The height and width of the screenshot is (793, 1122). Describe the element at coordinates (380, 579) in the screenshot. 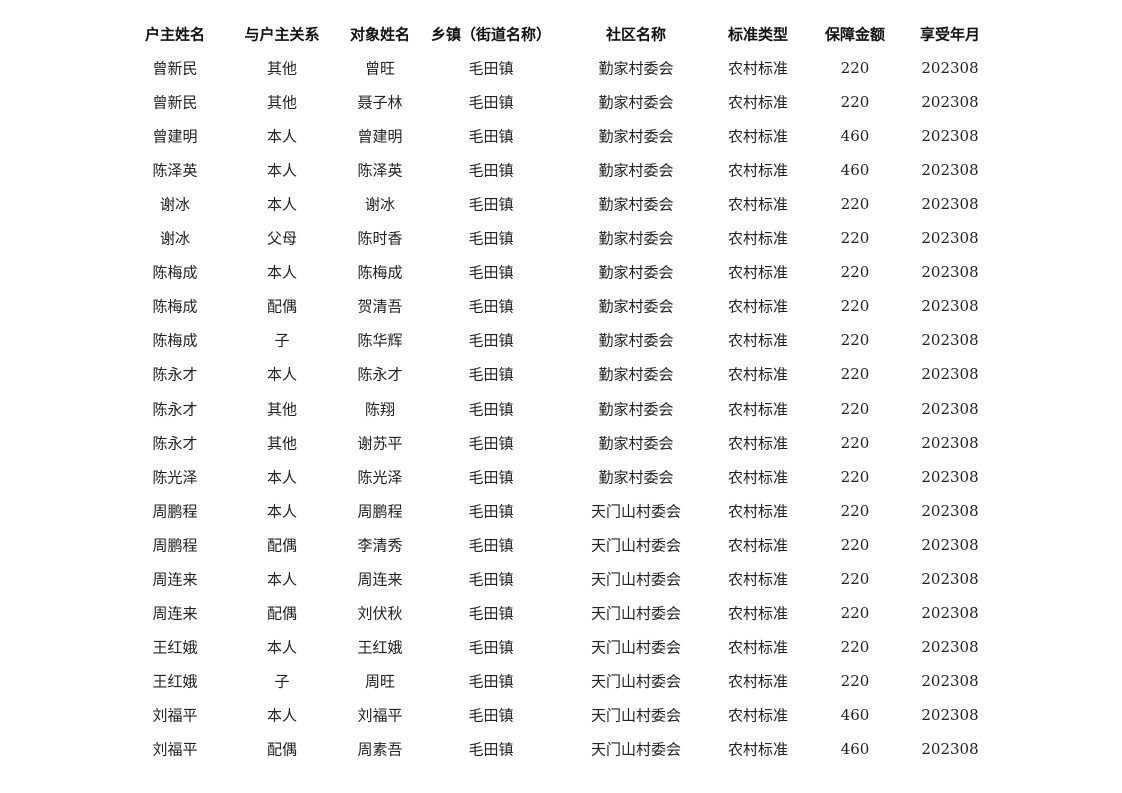

I see `cell-recipient-name: 周连来` at that location.